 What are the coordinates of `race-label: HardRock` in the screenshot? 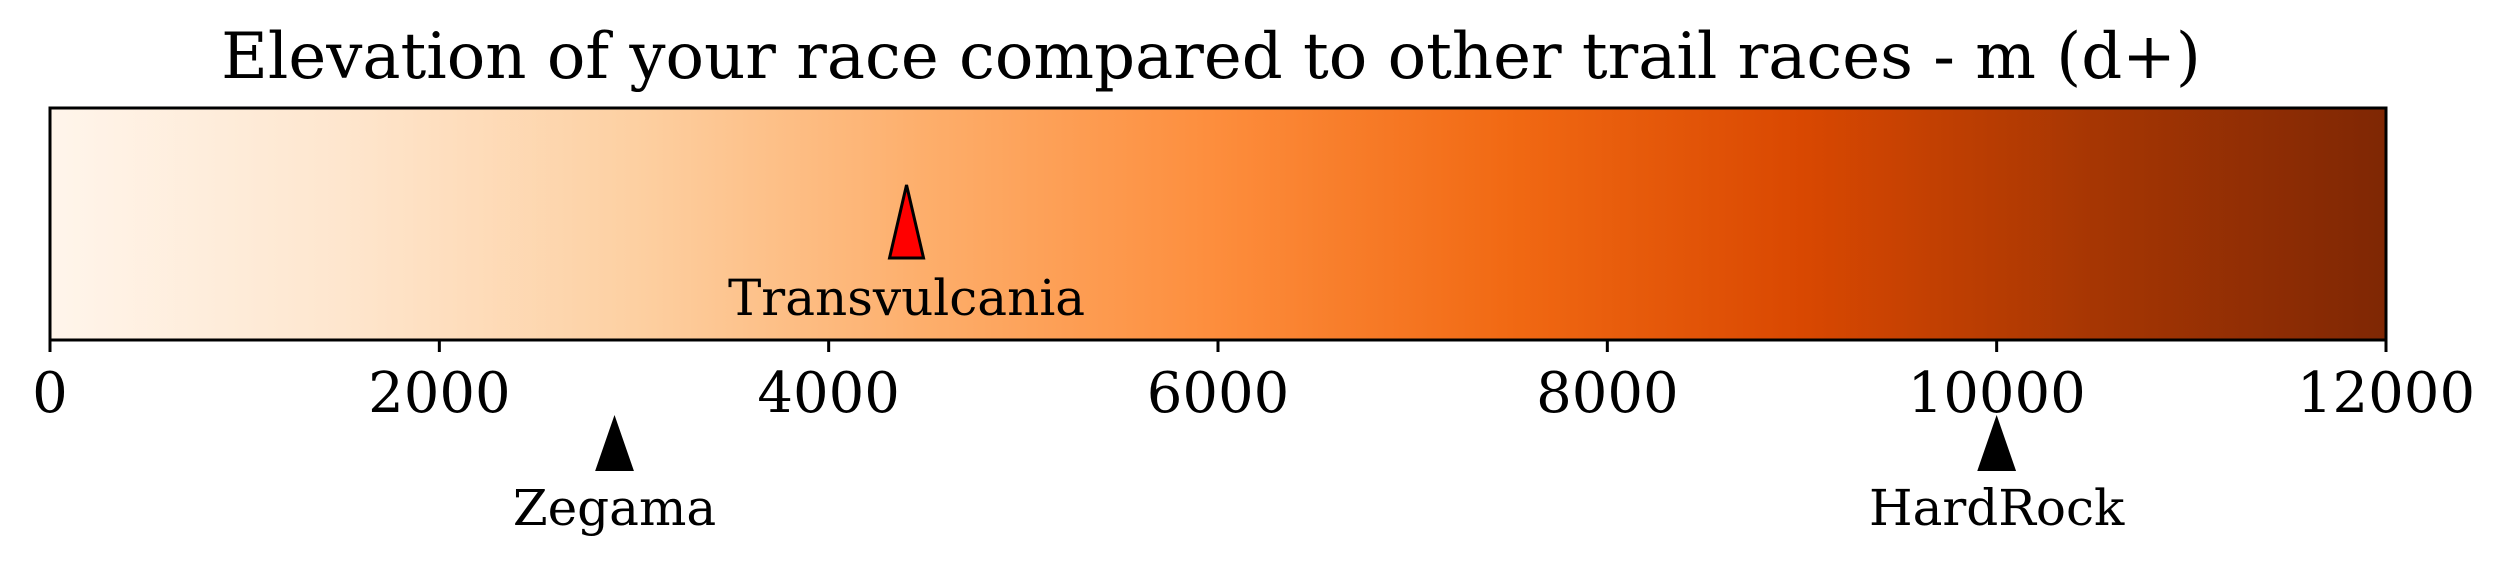 It's located at (1997, 508).